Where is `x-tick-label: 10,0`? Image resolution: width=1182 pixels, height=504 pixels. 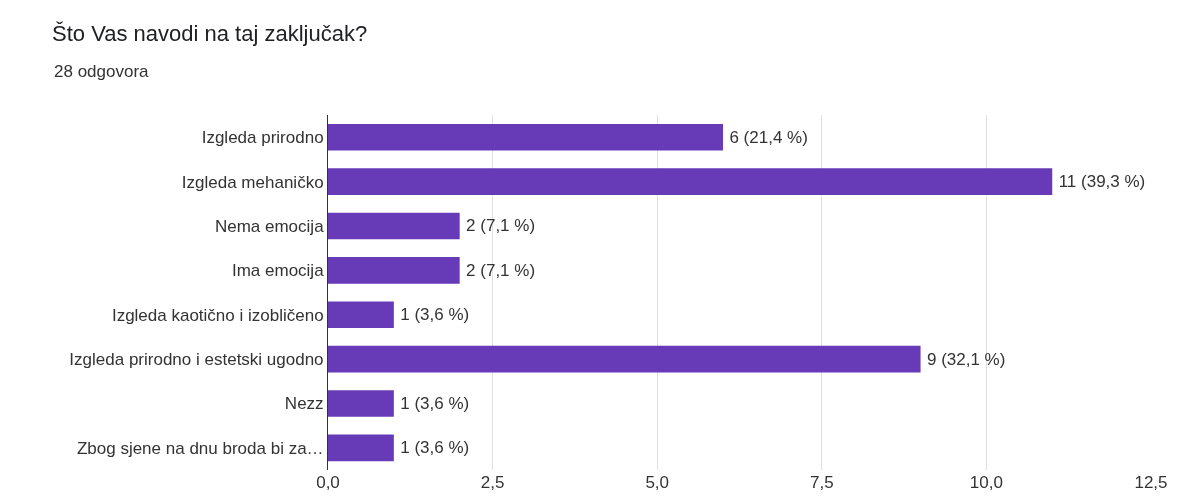
x-tick-label: 10,0 is located at coordinates (986, 482).